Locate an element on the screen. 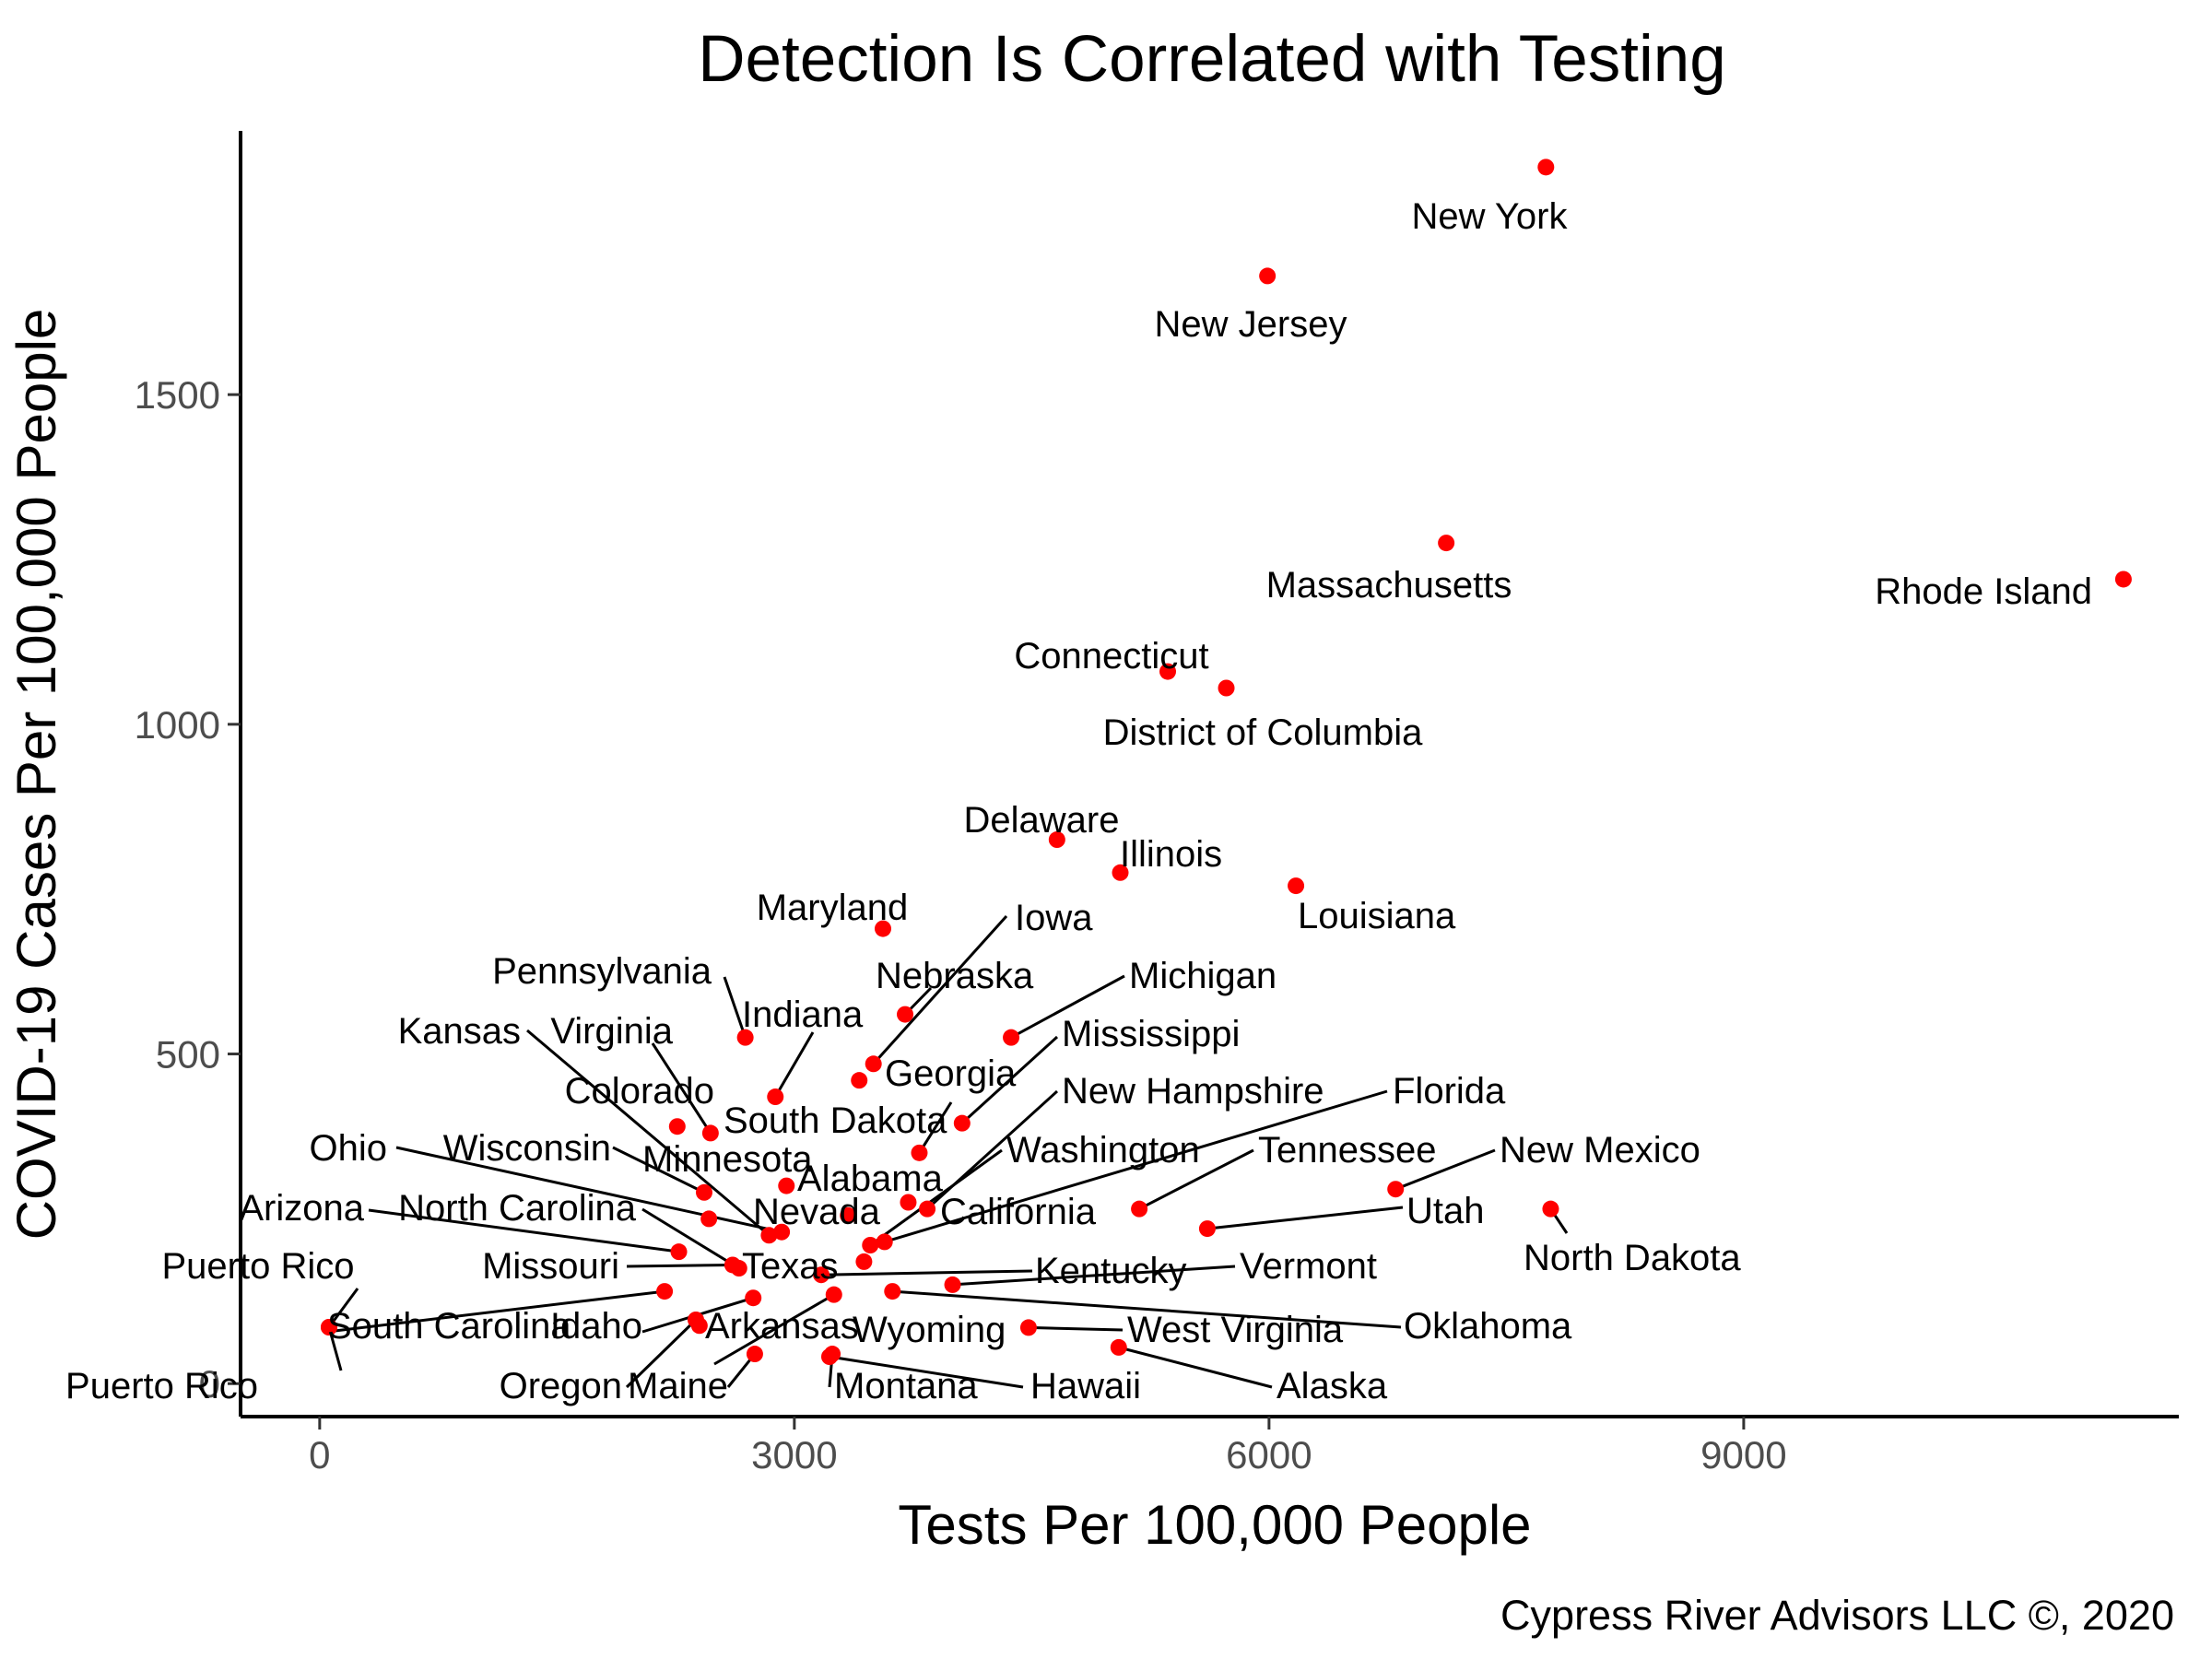 The width and height of the screenshot is (2212, 1659). point-label-iowa: Iowa is located at coordinates (1054, 918).